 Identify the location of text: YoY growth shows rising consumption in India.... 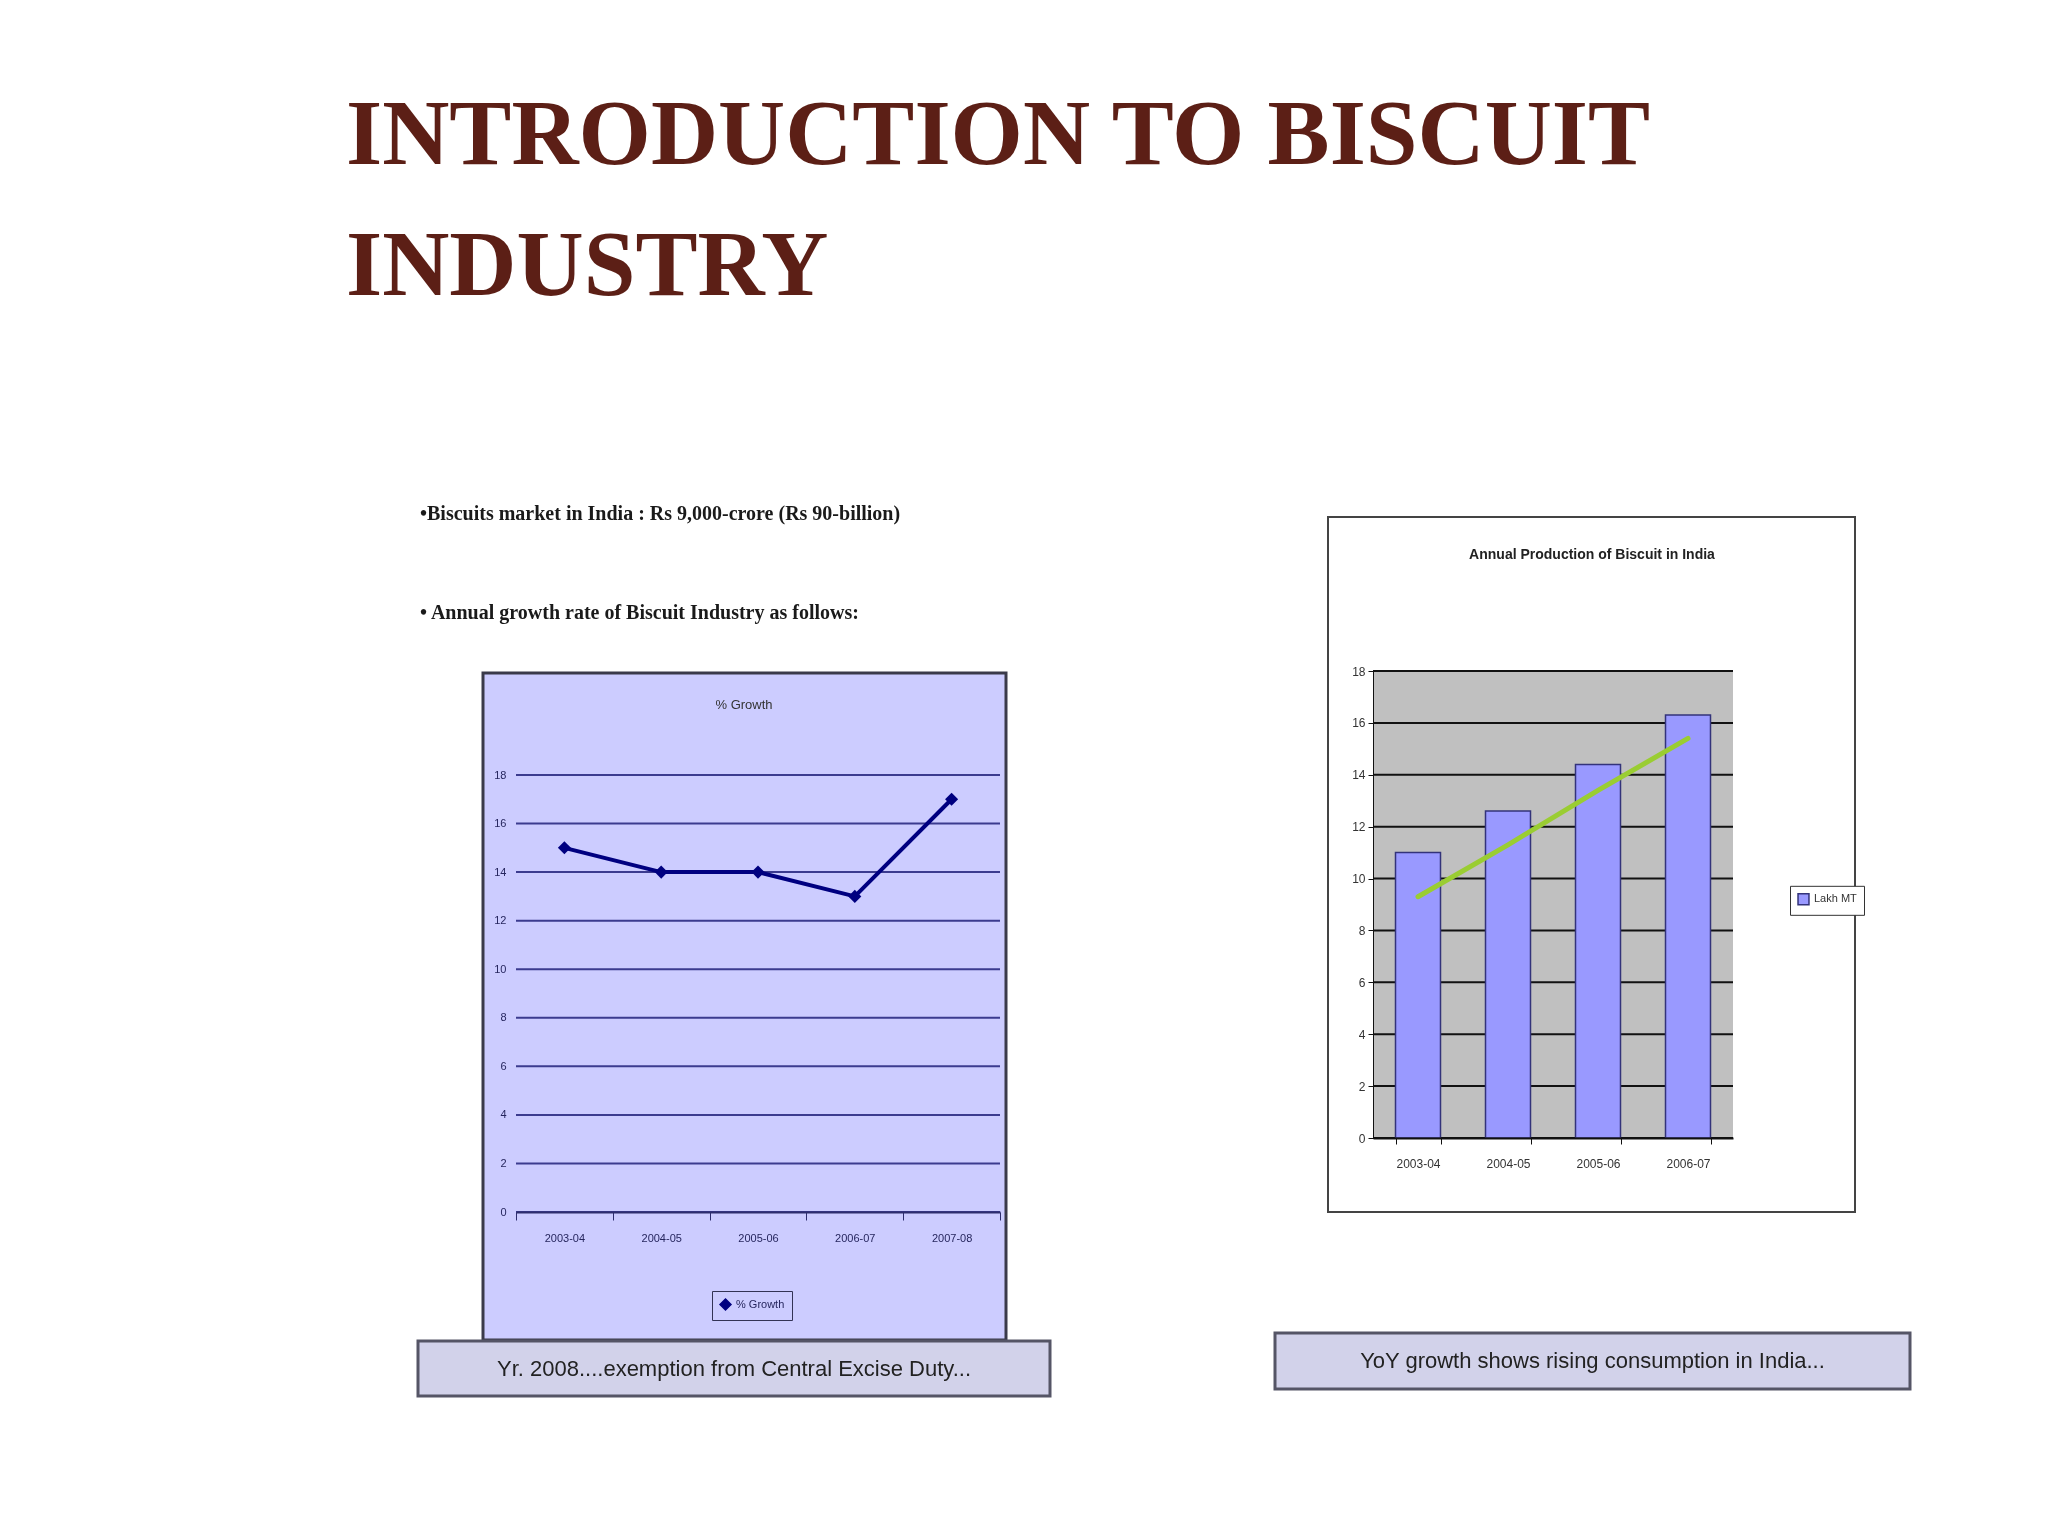
(1592, 1360).